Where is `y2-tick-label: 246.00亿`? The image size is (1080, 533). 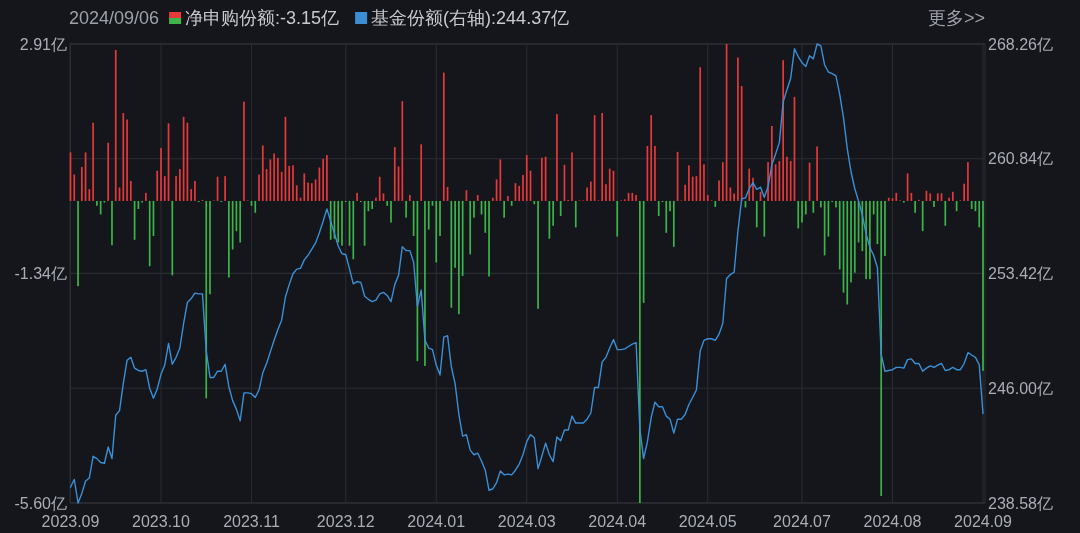 y2-tick-label: 246.00亿 is located at coordinates (1020, 388).